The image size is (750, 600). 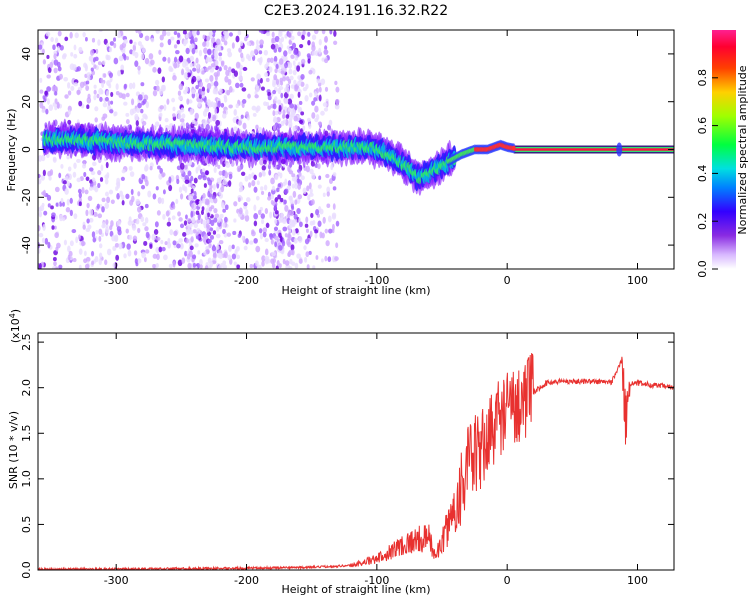 What do you see at coordinates (702, 78) in the screenshot?
I see `colorbar-tick-label: 0.8` at bounding box center [702, 78].